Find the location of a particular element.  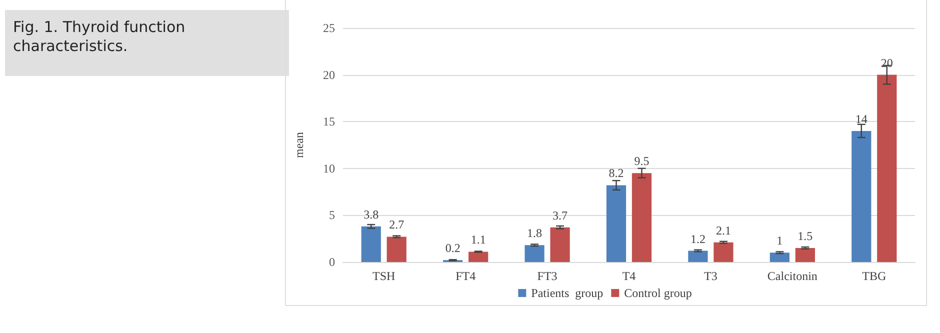

data-label: 8.2 is located at coordinates (616, 173).